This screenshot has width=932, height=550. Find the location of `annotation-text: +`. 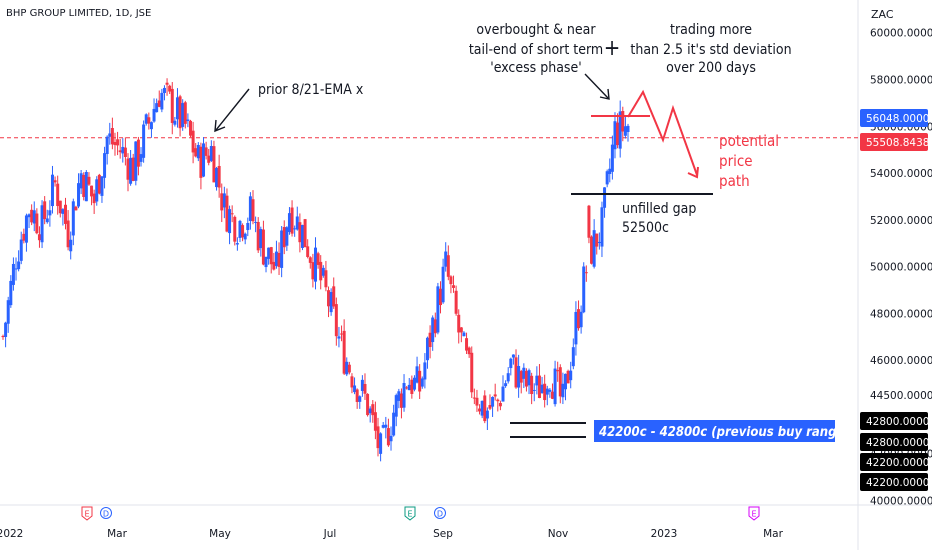

annotation-text: + is located at coordinates (612, 48).